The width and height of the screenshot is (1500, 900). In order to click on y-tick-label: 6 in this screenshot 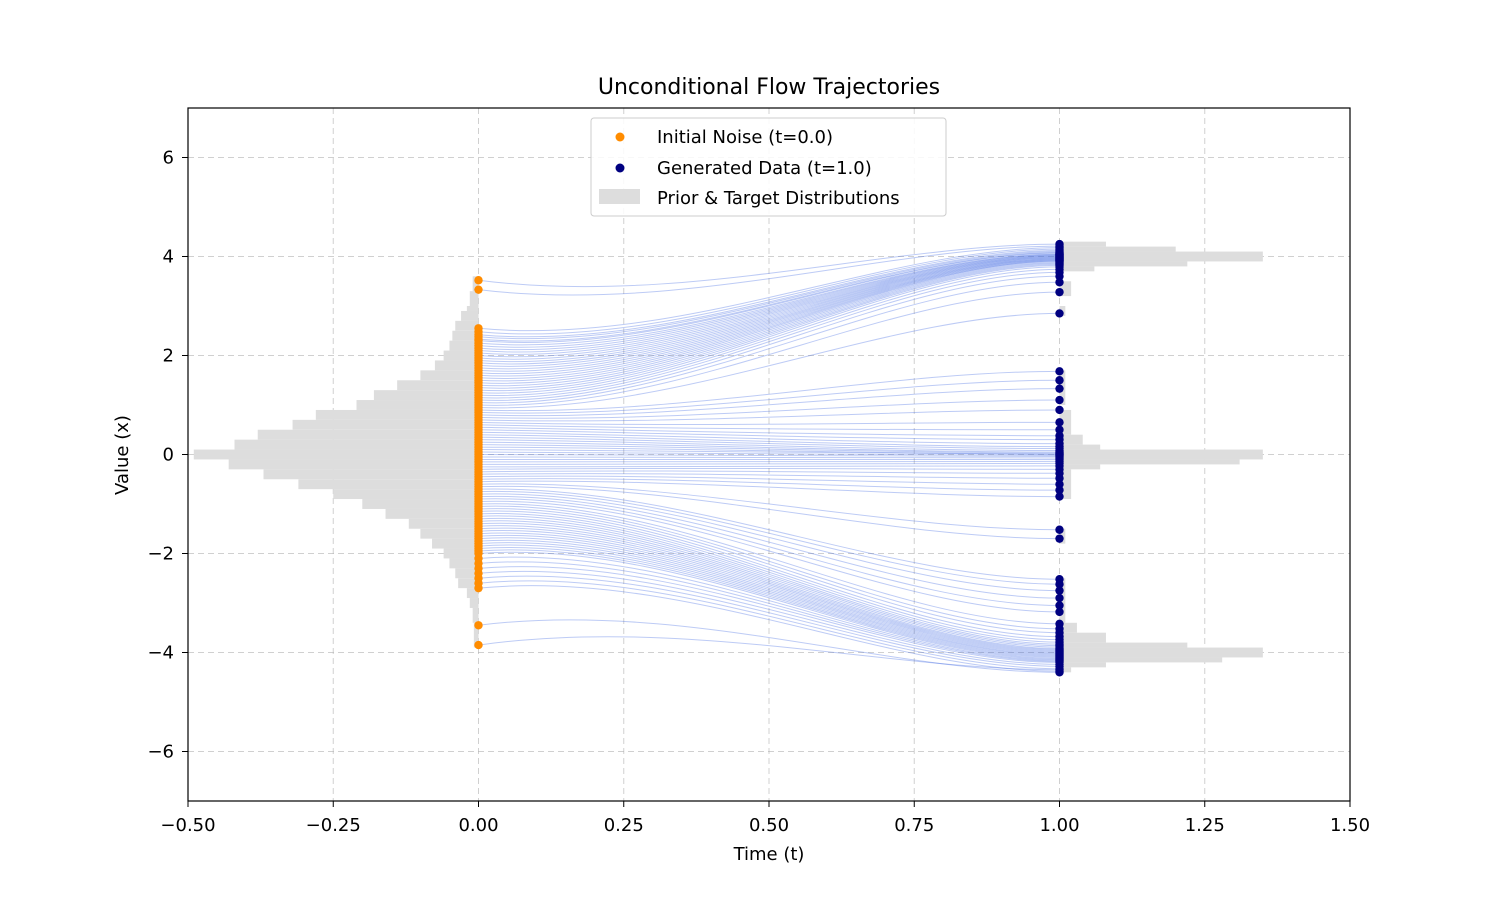, I will do `click(168, 158)`.